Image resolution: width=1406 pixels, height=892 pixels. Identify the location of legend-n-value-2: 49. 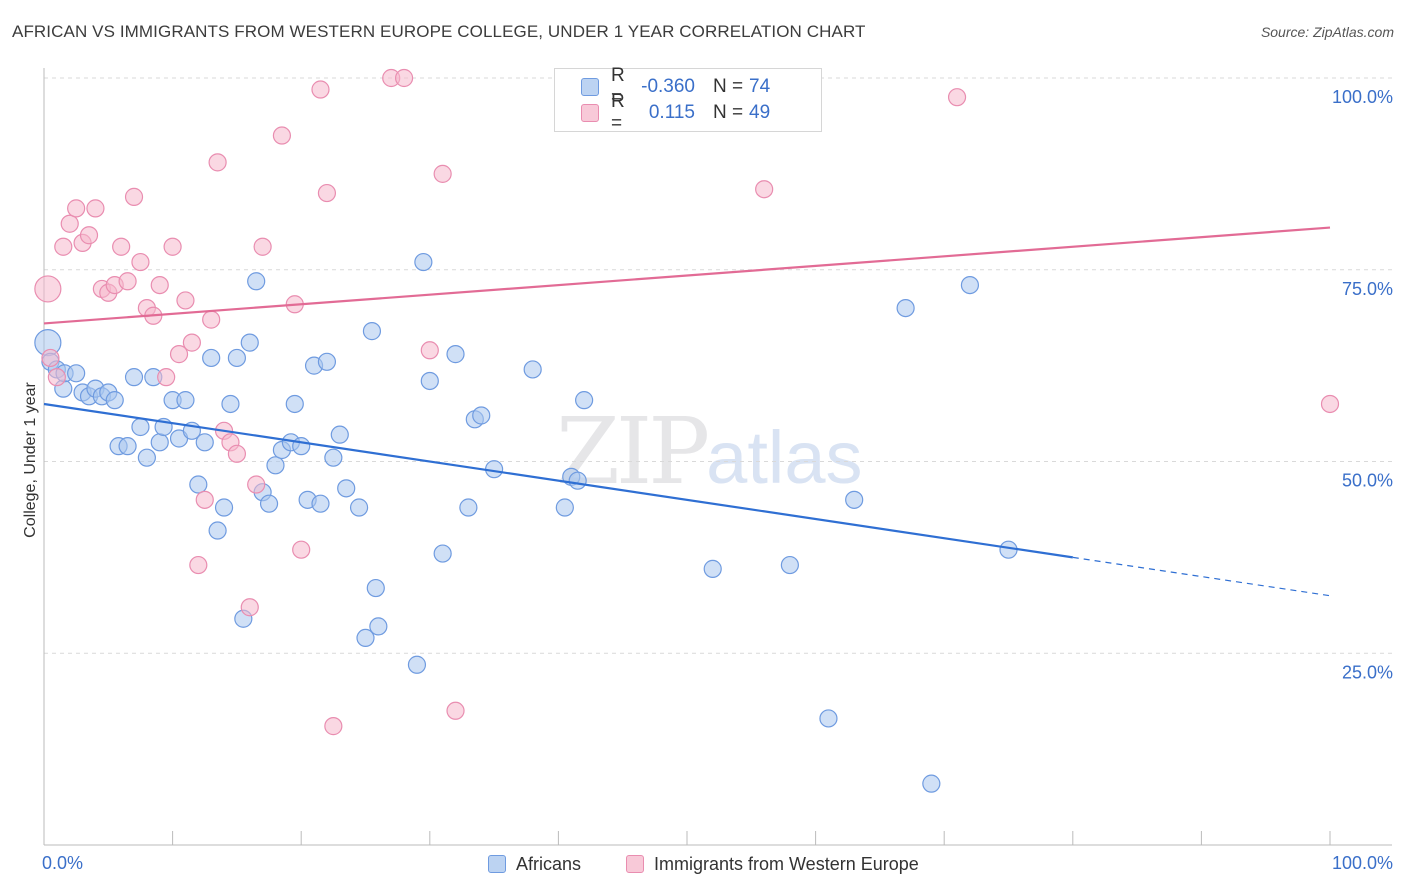
(760, 112).